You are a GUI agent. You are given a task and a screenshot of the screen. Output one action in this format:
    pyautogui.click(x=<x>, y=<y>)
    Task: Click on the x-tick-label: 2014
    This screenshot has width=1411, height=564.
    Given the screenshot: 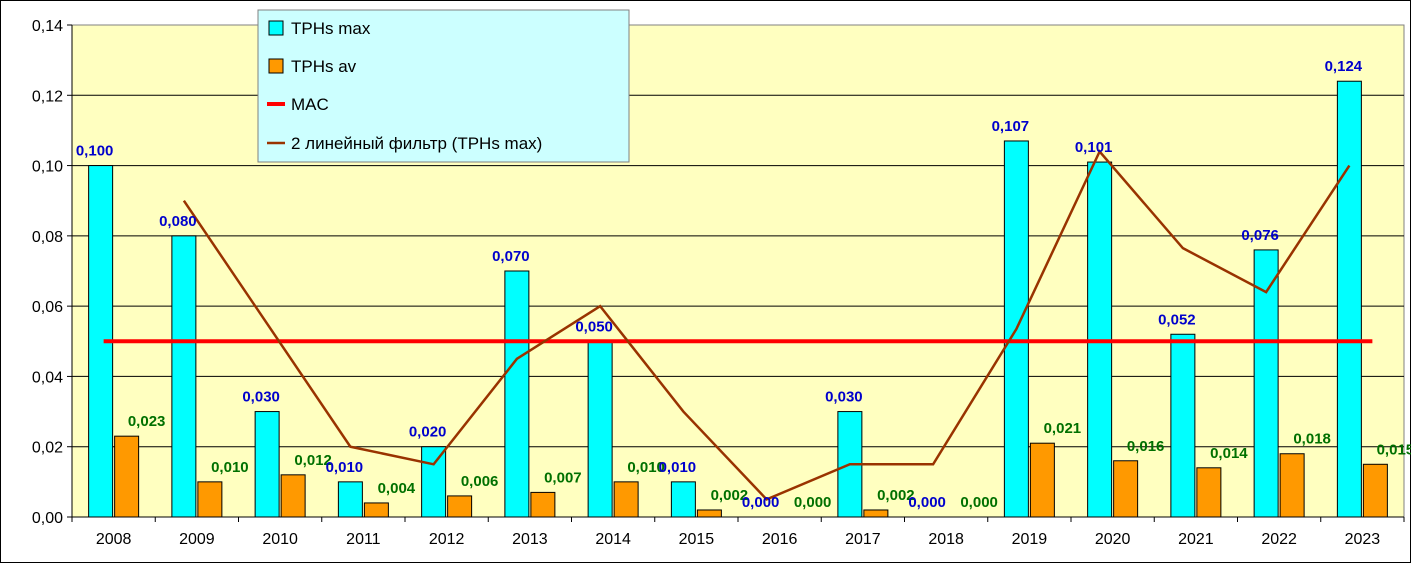 What is the action you would take?
    pyautogui.click(x=613, y=539)
    